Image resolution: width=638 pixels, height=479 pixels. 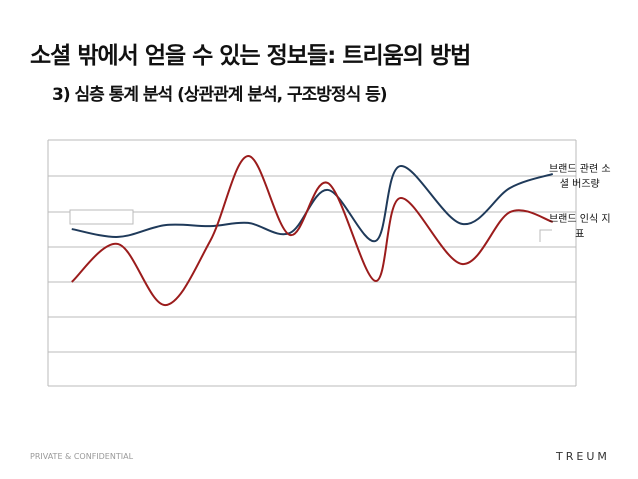 What do you see at coordinates (101, 217) in the screenshot?
I see `decor-box` at bounding box center [101, 217].